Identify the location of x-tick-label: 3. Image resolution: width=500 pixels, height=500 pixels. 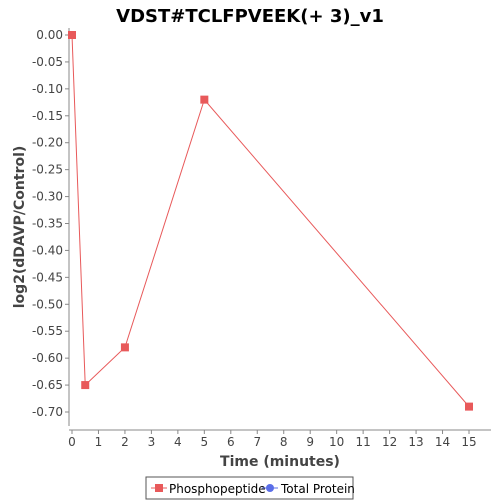
(152, 442).